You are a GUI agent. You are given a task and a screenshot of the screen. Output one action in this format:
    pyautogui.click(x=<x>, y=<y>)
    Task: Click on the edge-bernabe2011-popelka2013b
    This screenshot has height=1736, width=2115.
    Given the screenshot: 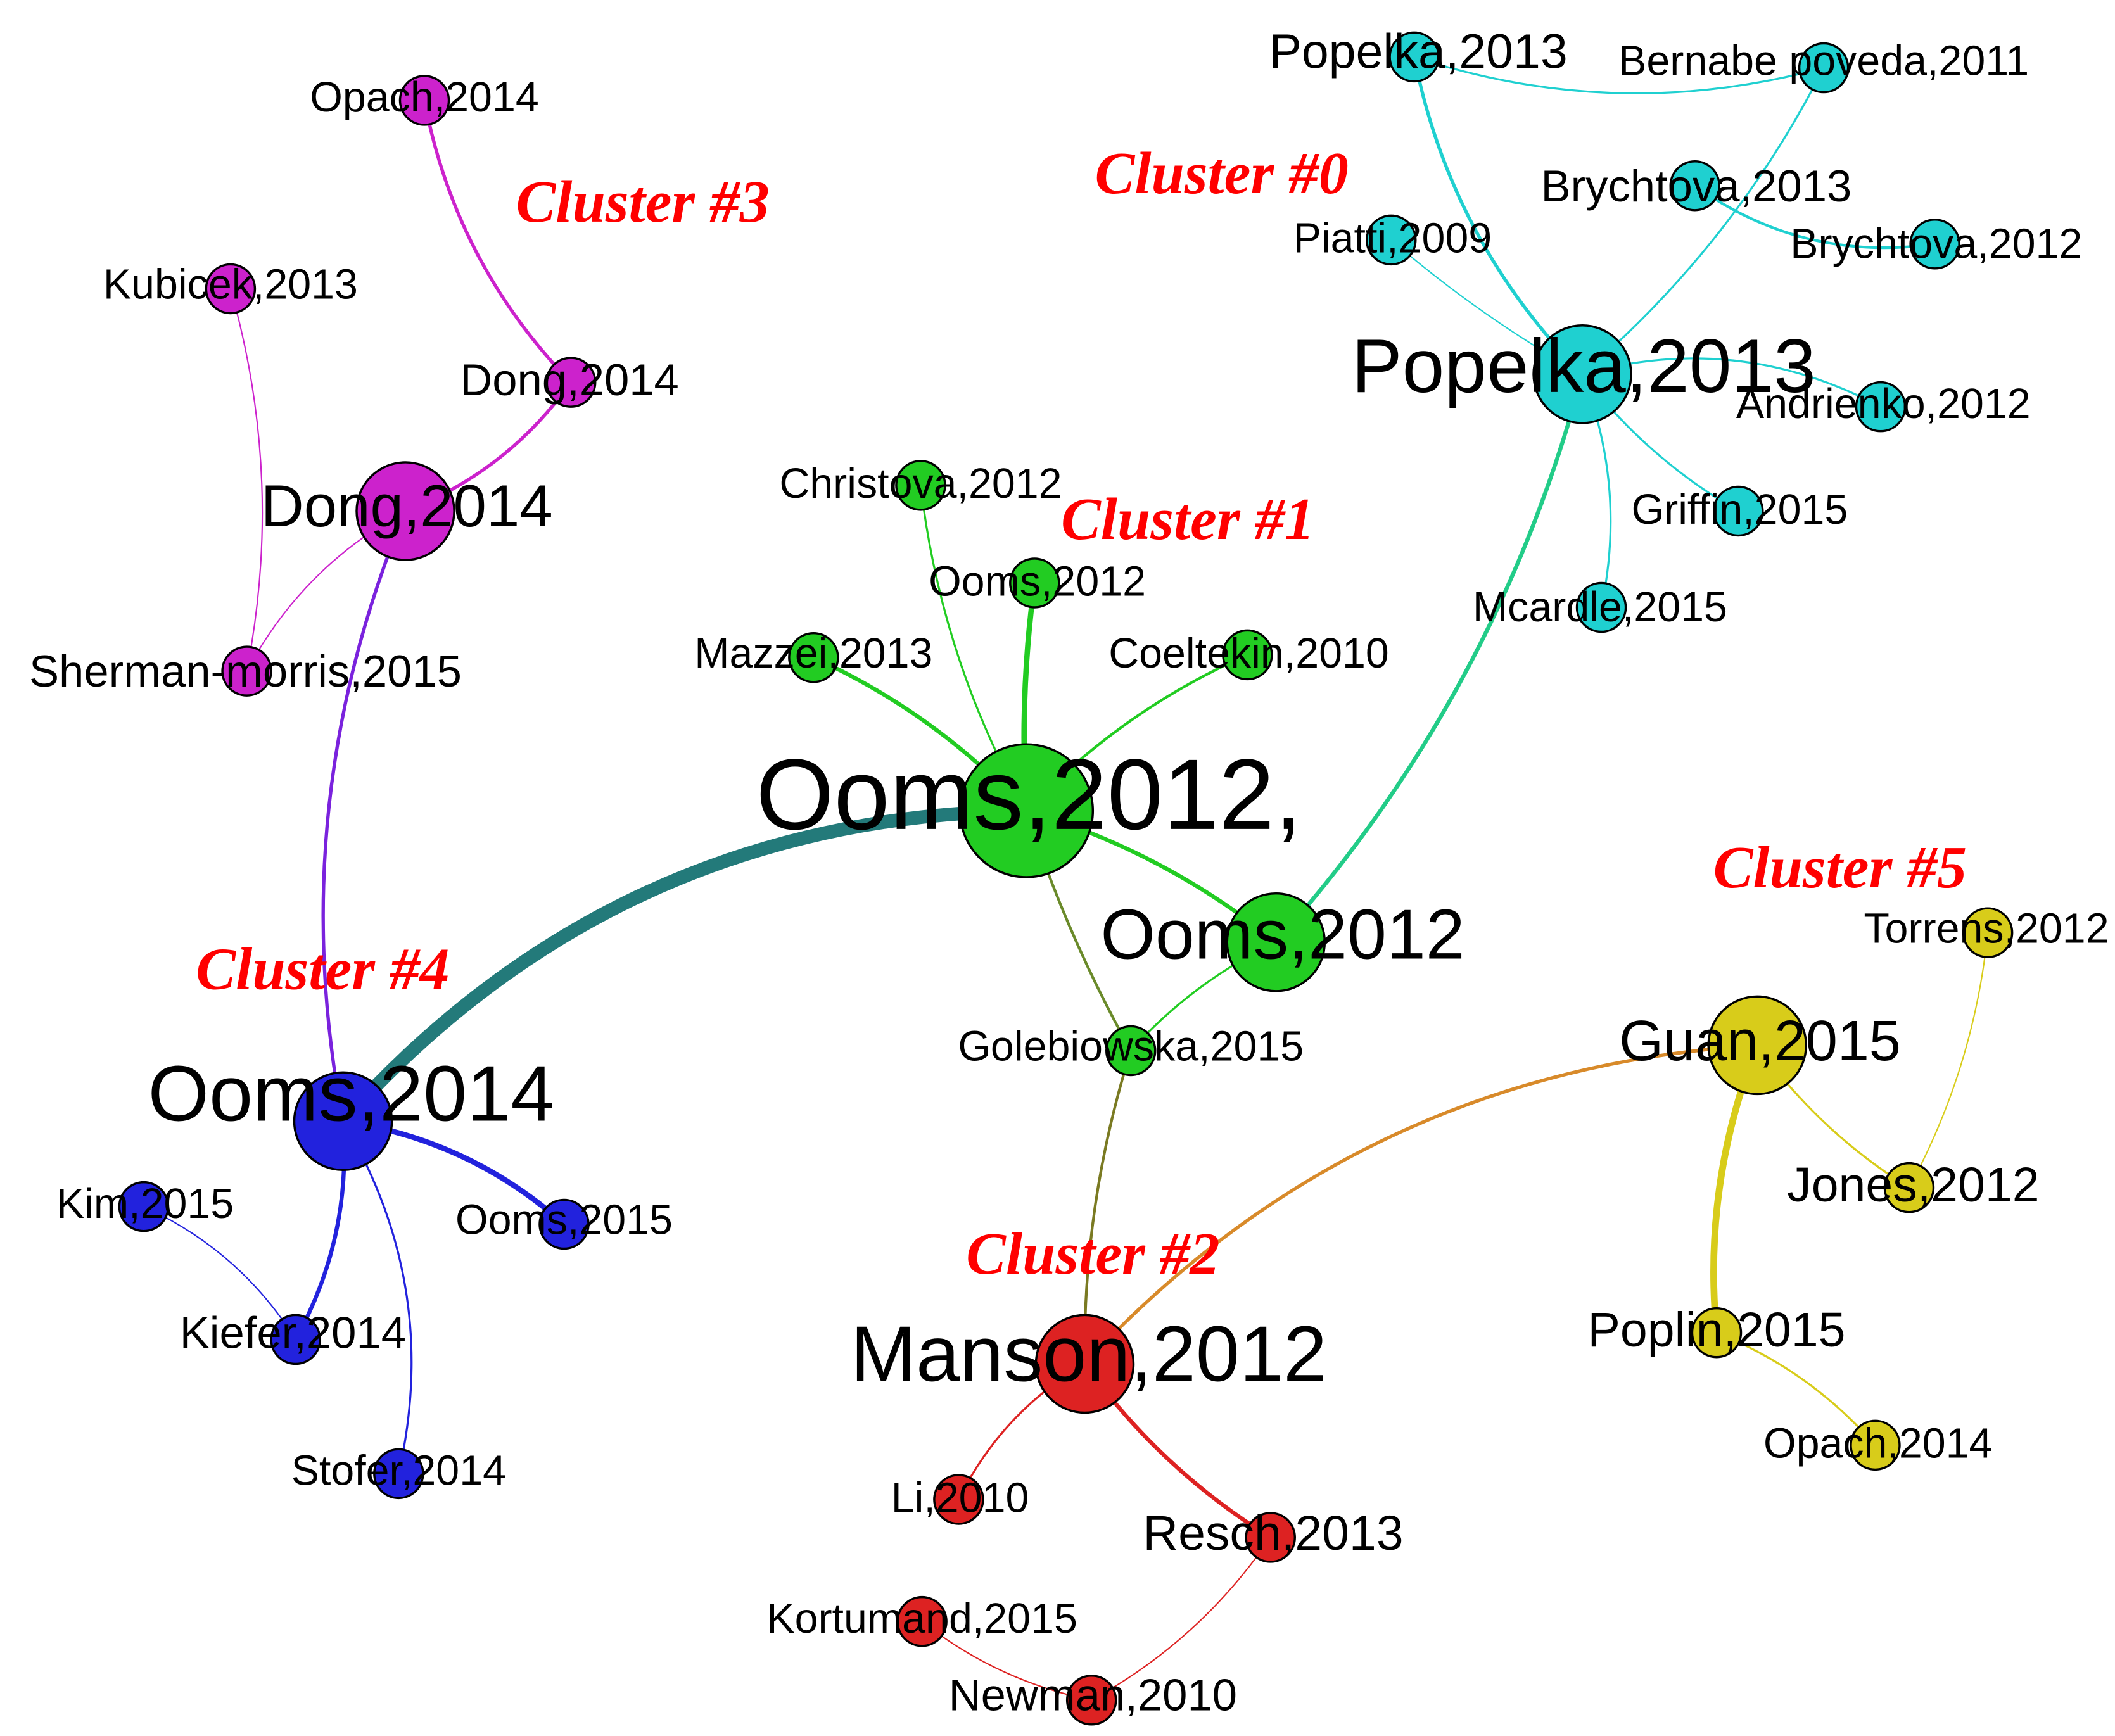 What is the action you would take?
    pyautogui.click(x=1703, y=221)
    